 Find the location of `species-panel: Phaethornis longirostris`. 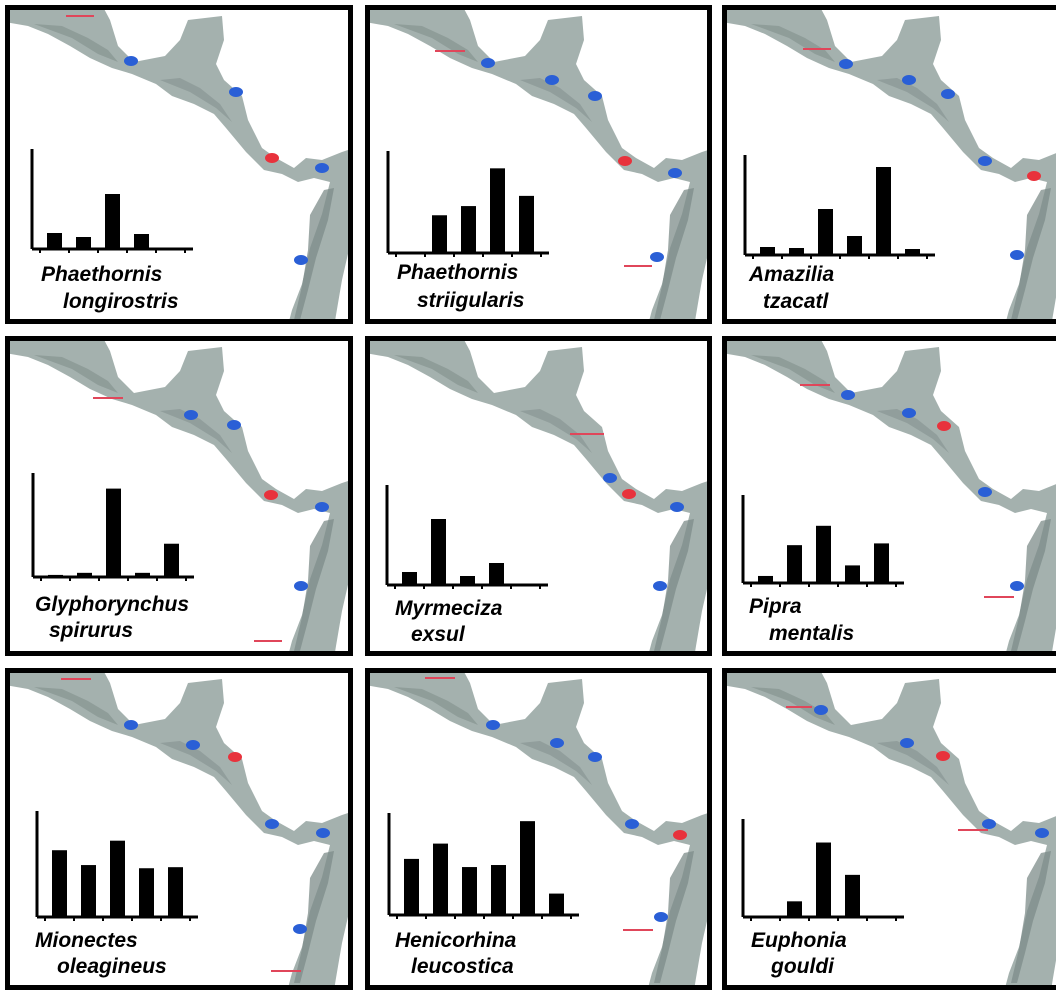

species-panel: Phaethornis longirostris is located at coordinates (179, 164).